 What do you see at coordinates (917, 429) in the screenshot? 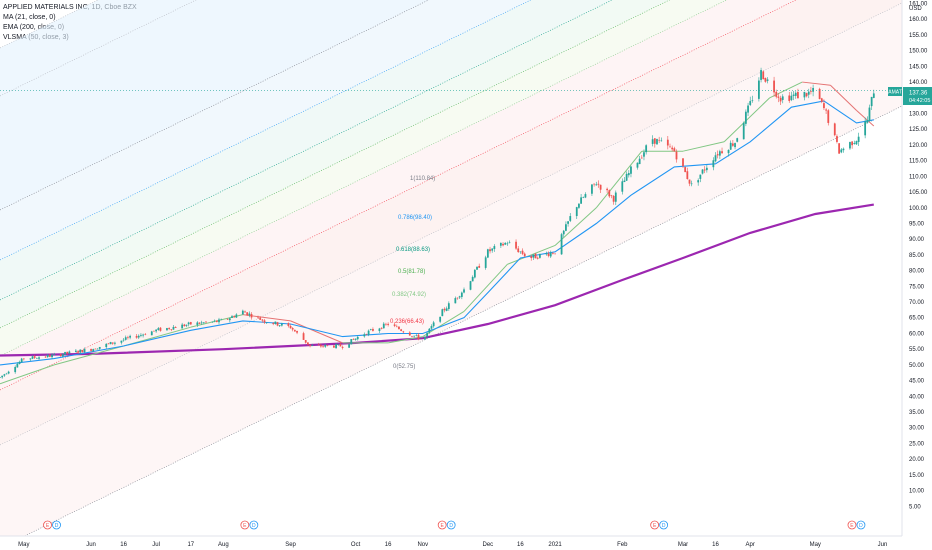
I see `y-tick-label: 30.00` at bounding box center [917, 429].